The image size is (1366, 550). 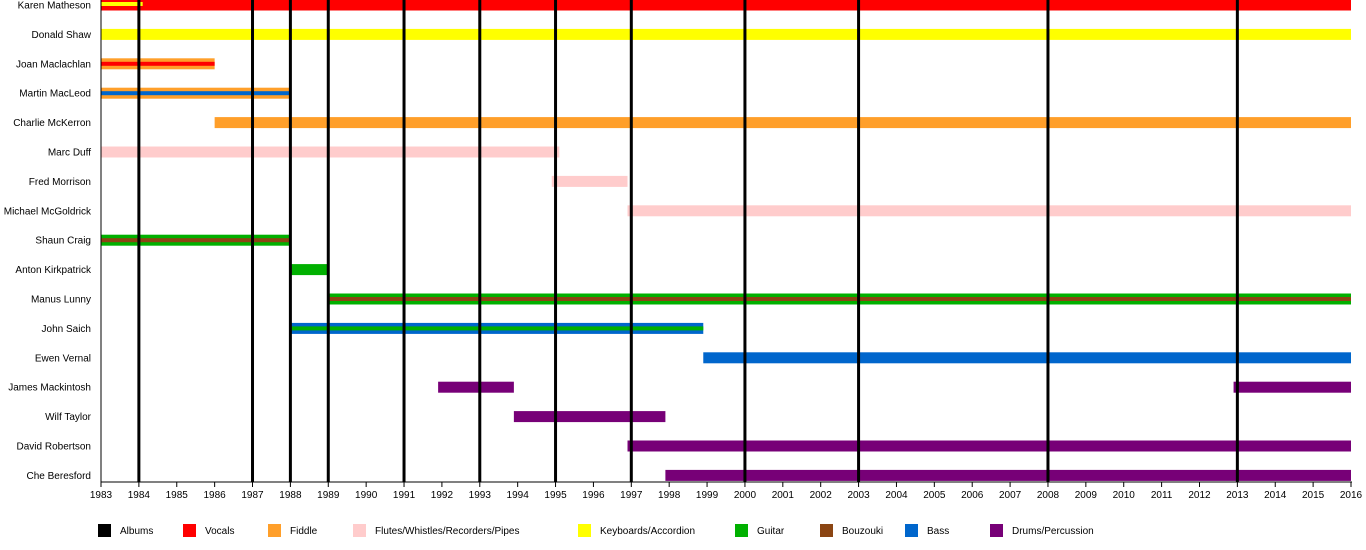 What do you see at coordinates (436, 530) in the screenshot?
I see `legend-item-flutes-whistles-recorders-pipes: Flutes/Whistles/Recorders/Pipes` at bounding box center [436, 530].